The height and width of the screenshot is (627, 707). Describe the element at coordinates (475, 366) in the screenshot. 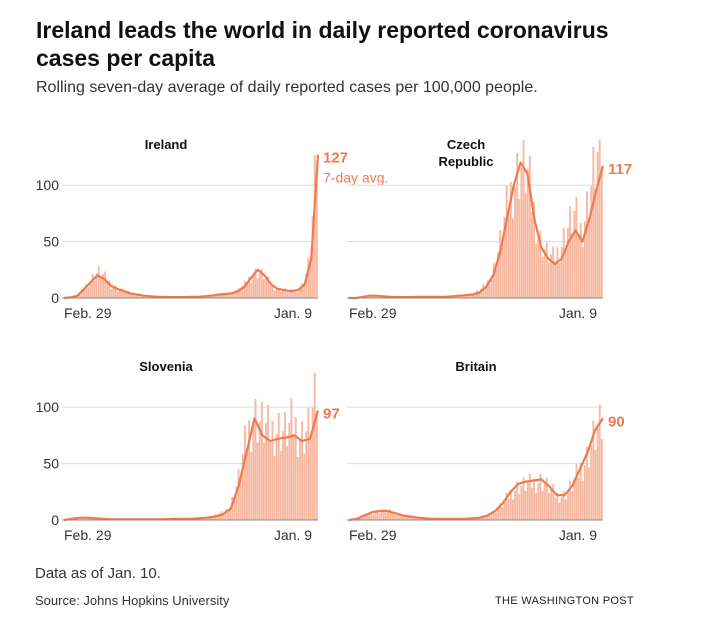

I see `panel-title: Britain` at that location.